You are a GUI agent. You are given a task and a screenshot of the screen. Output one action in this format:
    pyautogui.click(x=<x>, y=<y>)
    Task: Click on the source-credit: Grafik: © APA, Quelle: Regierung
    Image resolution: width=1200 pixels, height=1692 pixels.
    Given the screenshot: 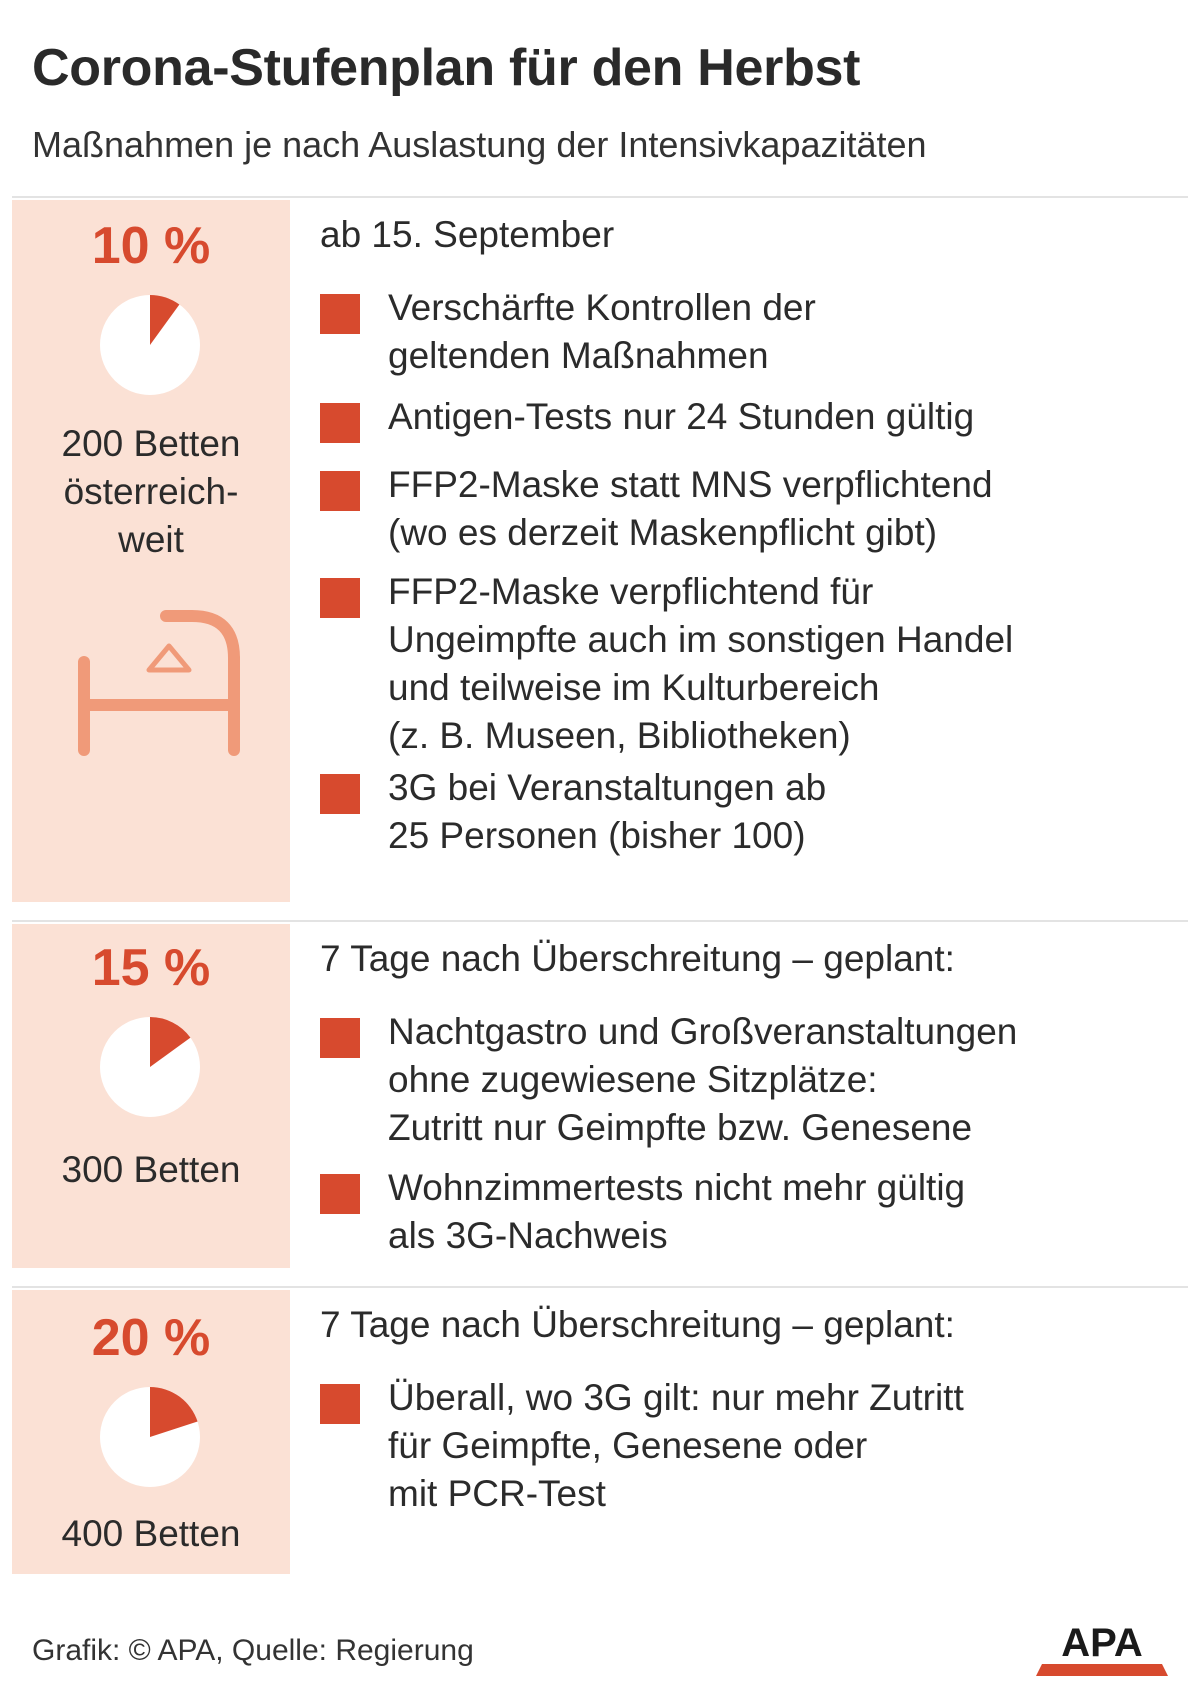 What is the action you would take?
    pyautogui.click(x=253, y=1650)
    